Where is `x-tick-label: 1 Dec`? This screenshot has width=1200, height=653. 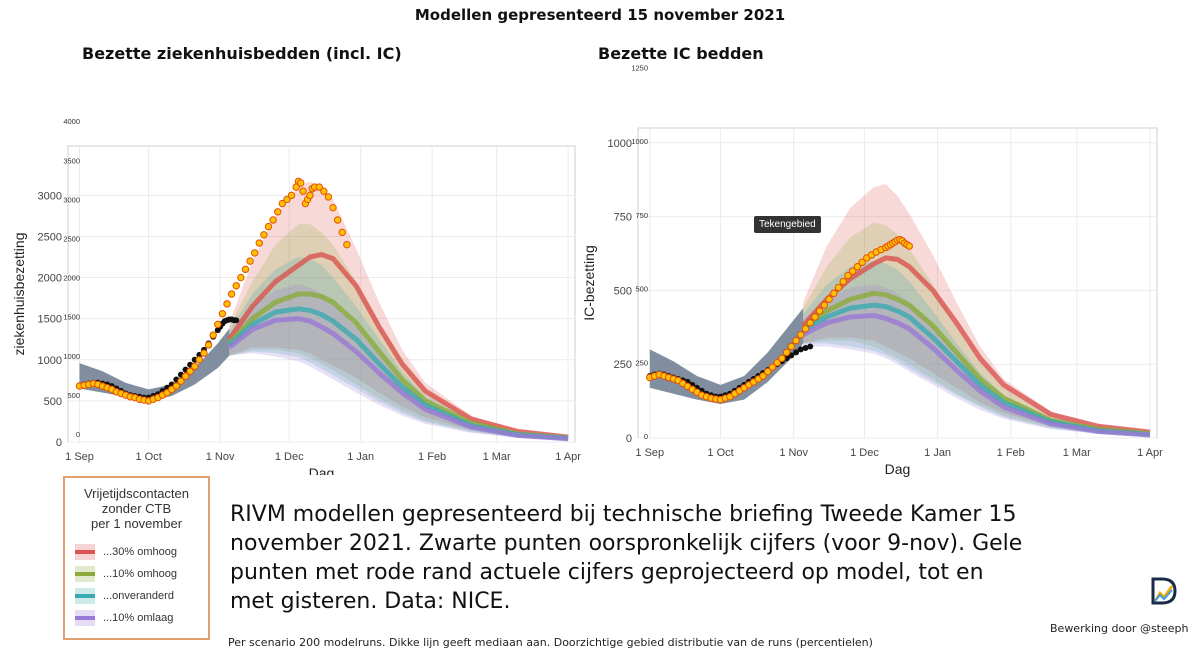 x-tick-label: 1 Dec is located at coordinates (864, 453).